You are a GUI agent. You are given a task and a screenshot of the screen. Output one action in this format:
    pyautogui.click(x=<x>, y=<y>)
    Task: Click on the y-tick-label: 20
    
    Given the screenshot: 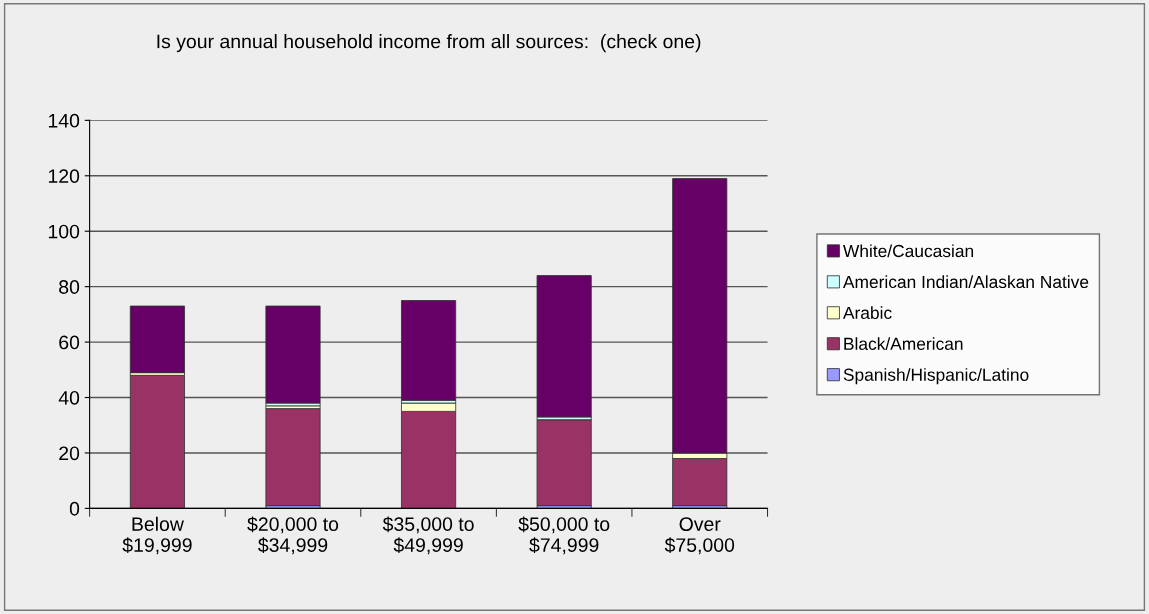 What is the action you would take?
    pyautogui.click(x=69, y=453)
    